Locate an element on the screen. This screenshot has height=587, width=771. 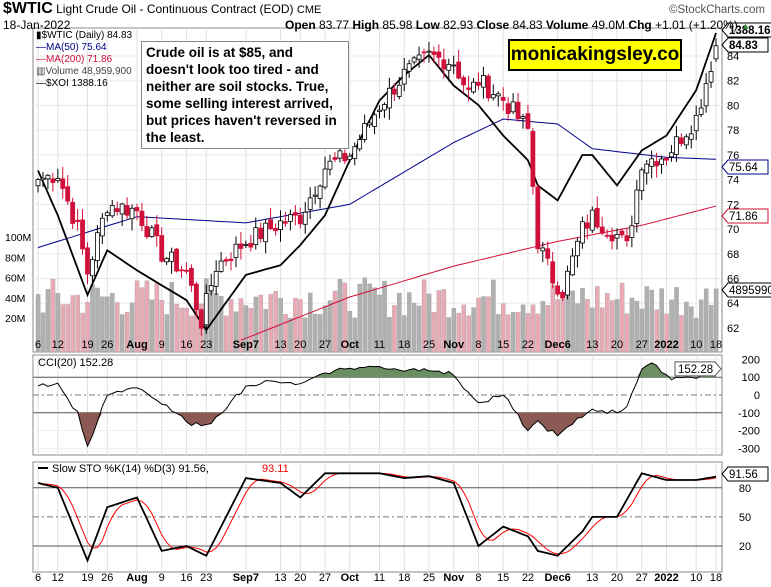
x-axis-label: 27 is located at coordinates (325, 578).